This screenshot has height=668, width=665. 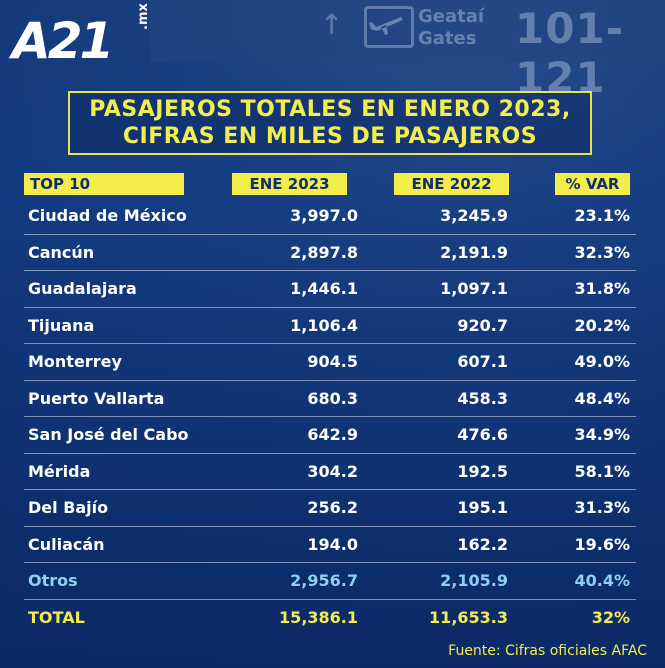 What do you see at coordinates (474, 215) in the screenshot?
I see `ene2022-cell: 3,245.9` at bounding box center [474, 215].